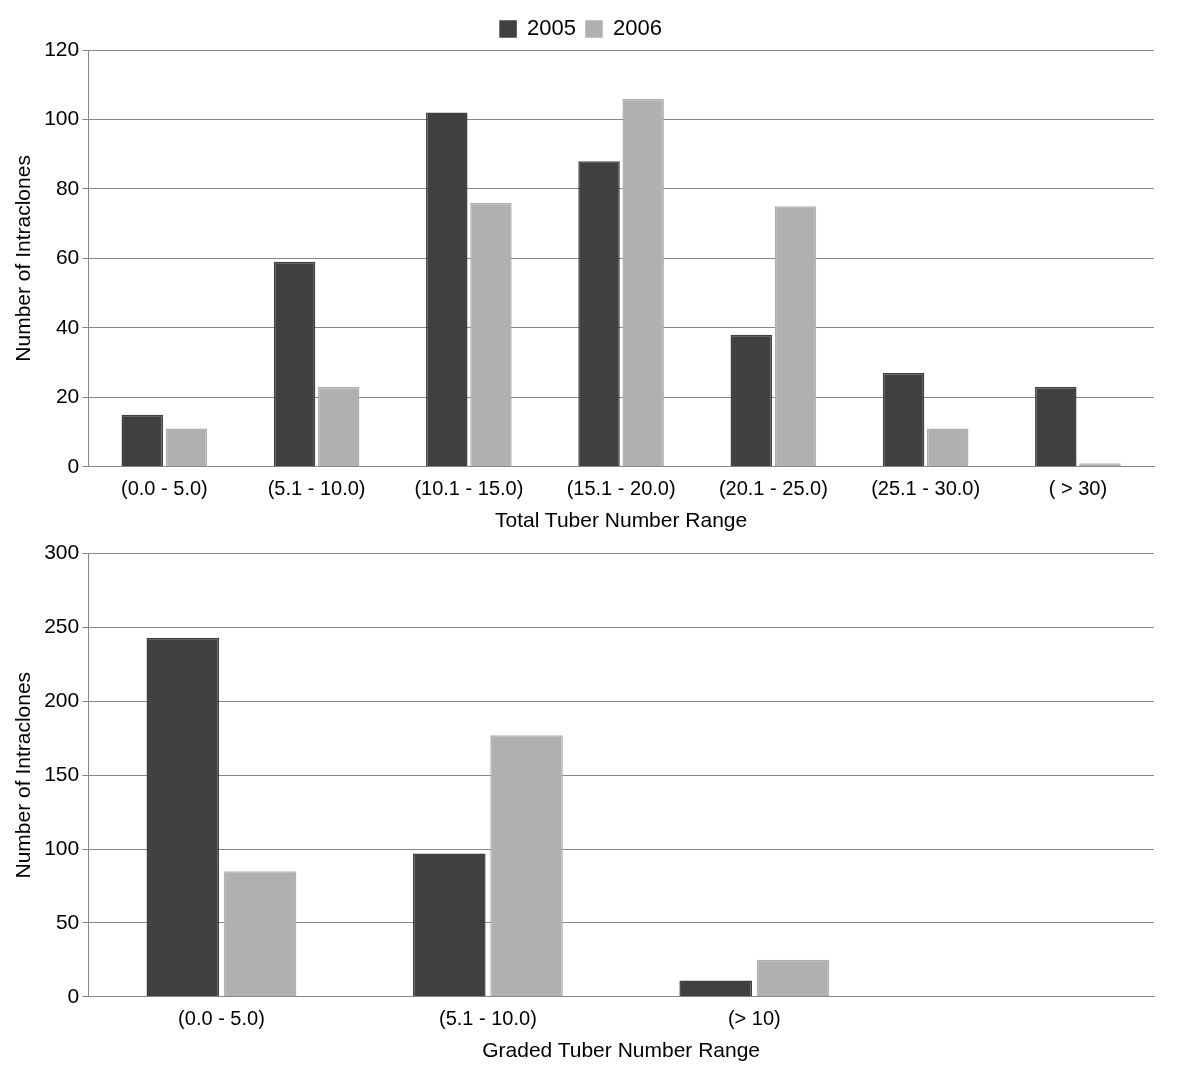  Describe the element at coordinates (637, 28) in the screenshot. I see `legend-label: 2006` at that location.